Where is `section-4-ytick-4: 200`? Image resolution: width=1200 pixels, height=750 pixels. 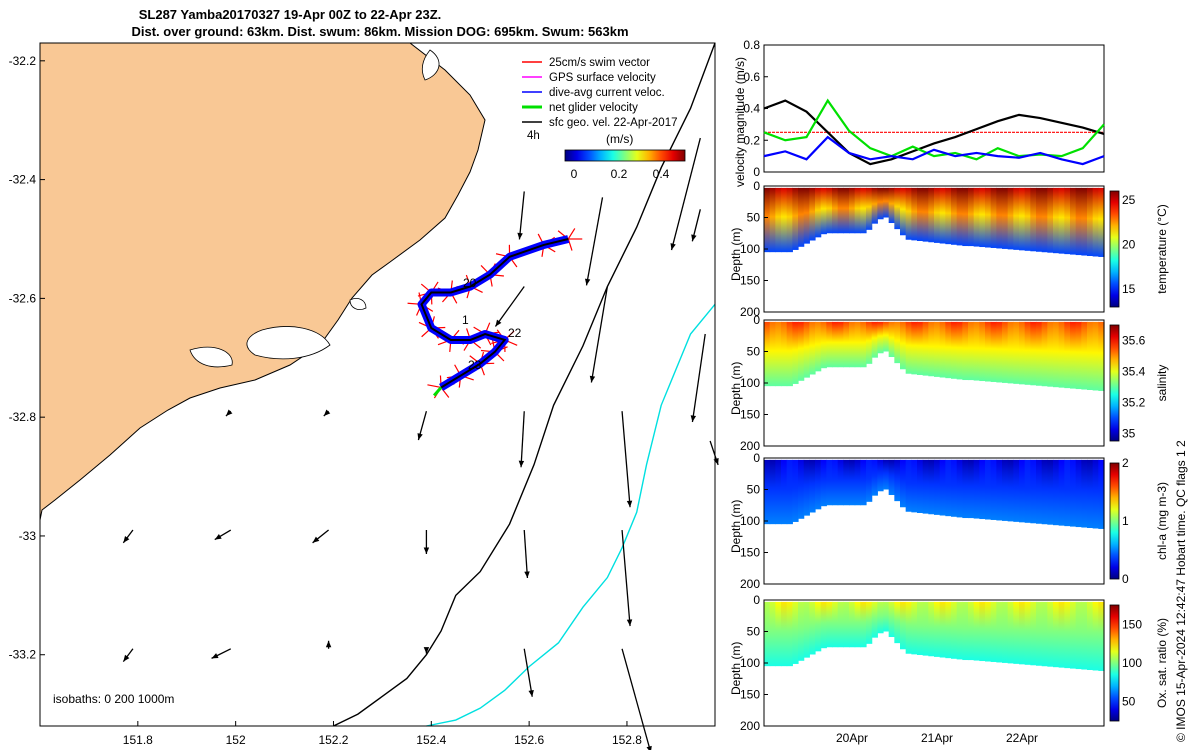 section-4-ytick-4: 200 is located at coordinates (750, 584).